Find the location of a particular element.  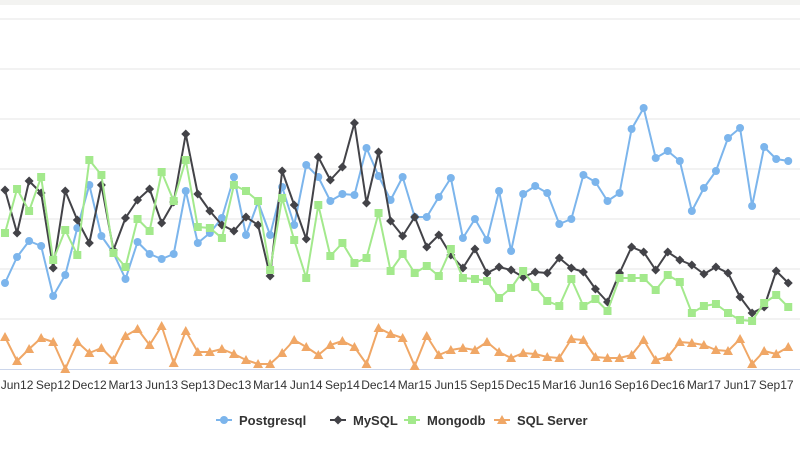

x-tick-label: Dec13 is located at coordinates (234, 385).